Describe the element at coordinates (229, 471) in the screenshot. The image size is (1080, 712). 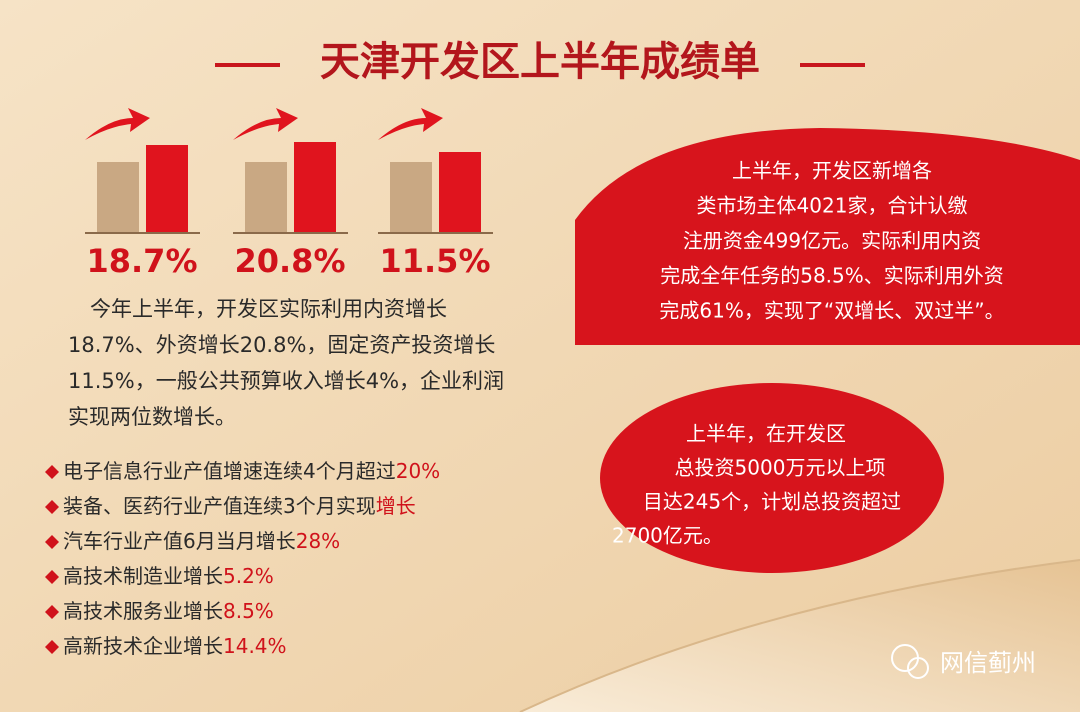
I see `bullet-body: 电子信息行业产值增速连续4个月超过` at that location.